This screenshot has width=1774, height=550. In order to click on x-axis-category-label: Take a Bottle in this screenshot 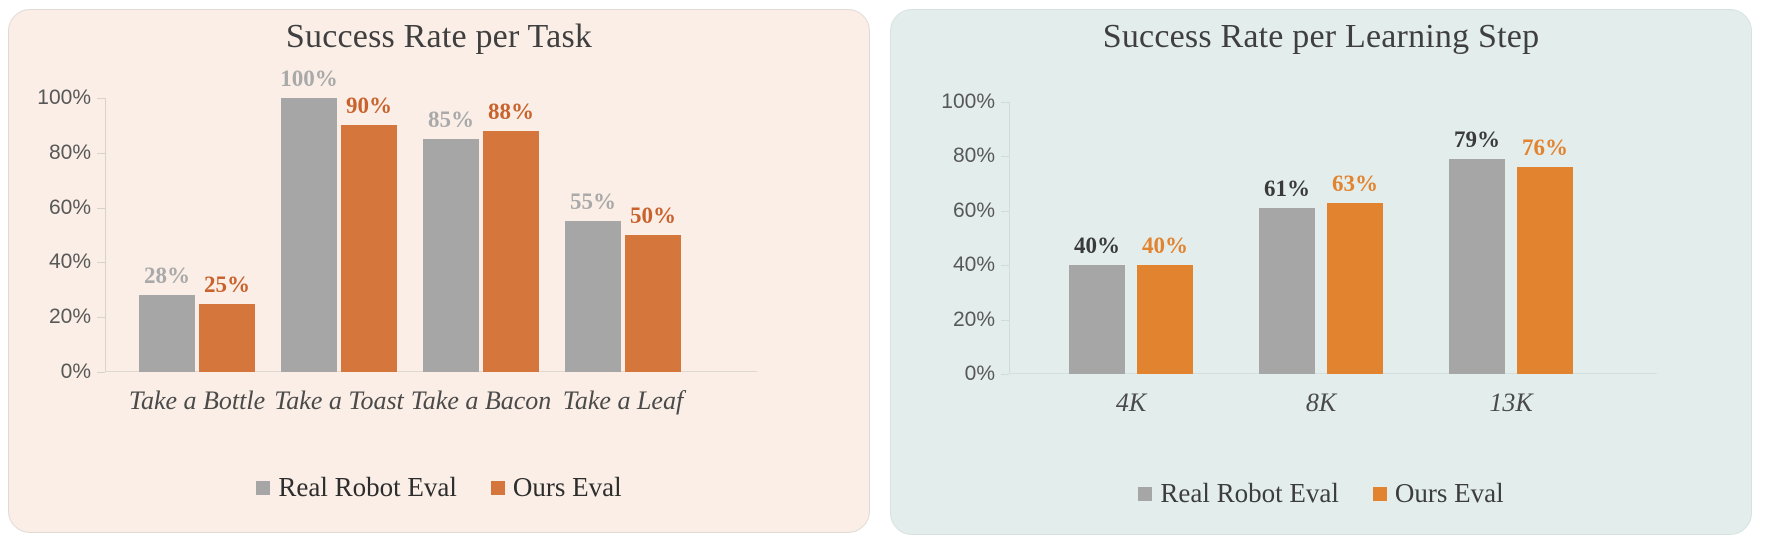, I will do `click(197, 400)`.